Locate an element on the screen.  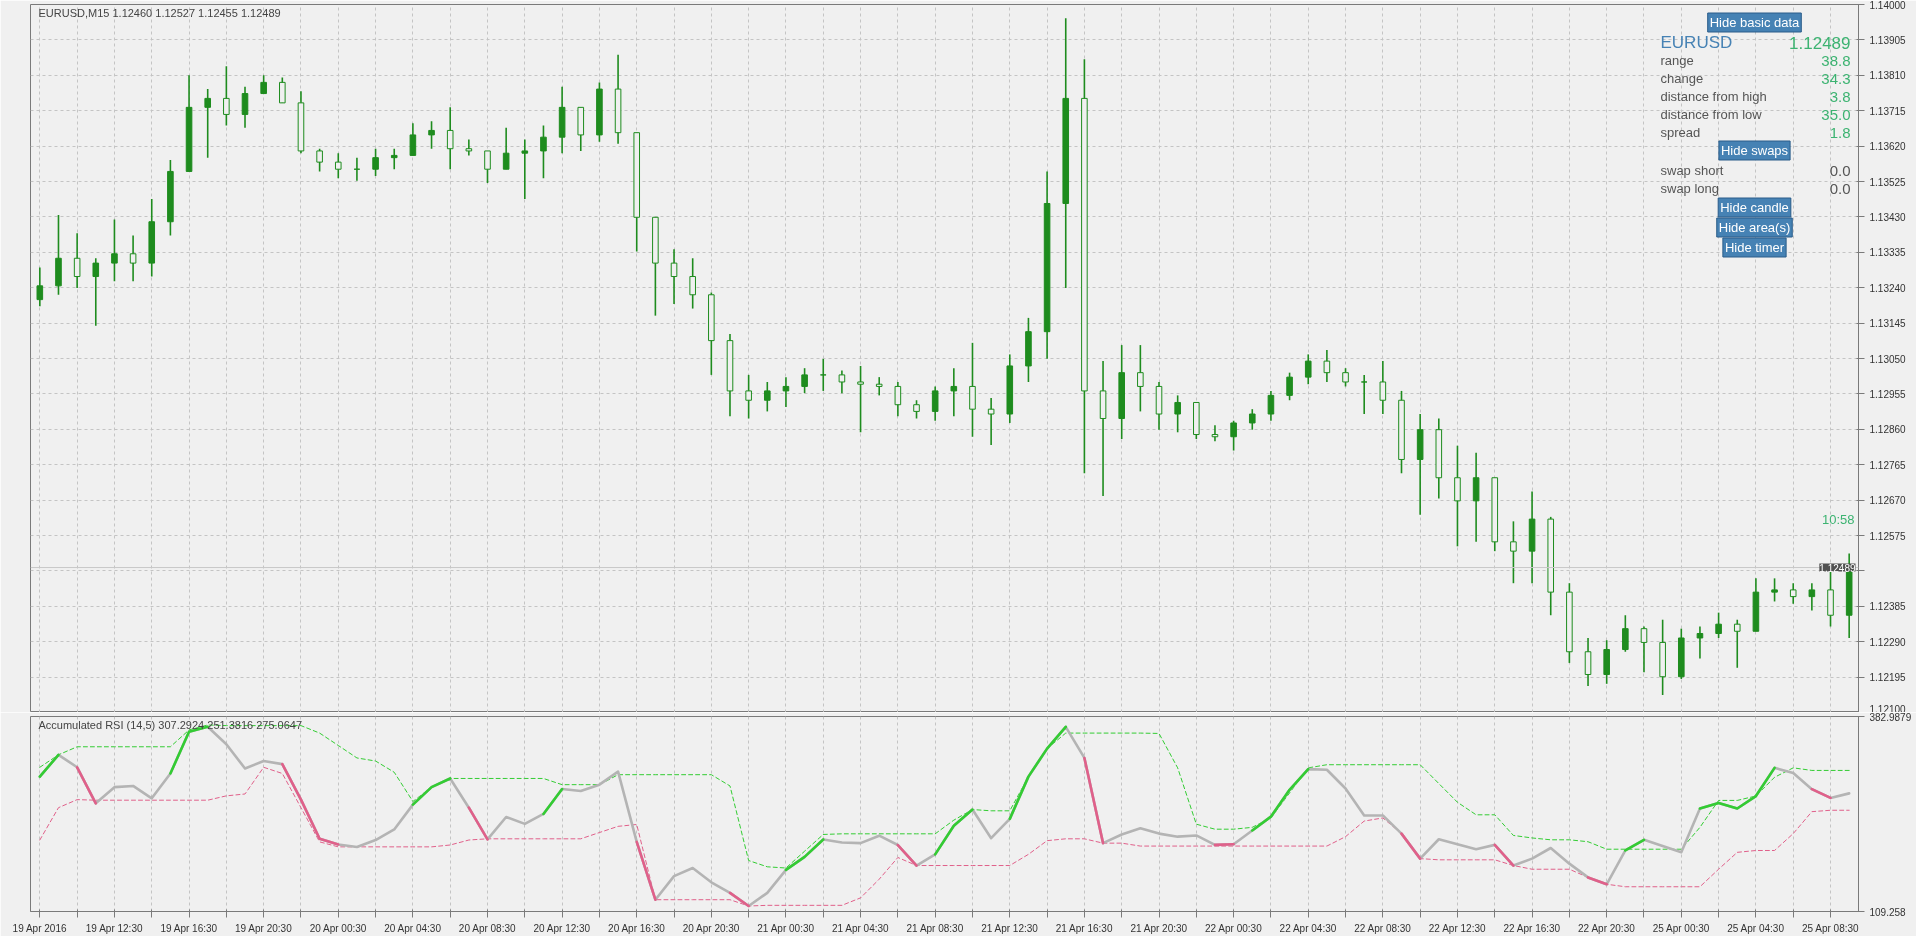
x-tick-label: 20 Apr 20:30 is located at coordinates (711, 928).